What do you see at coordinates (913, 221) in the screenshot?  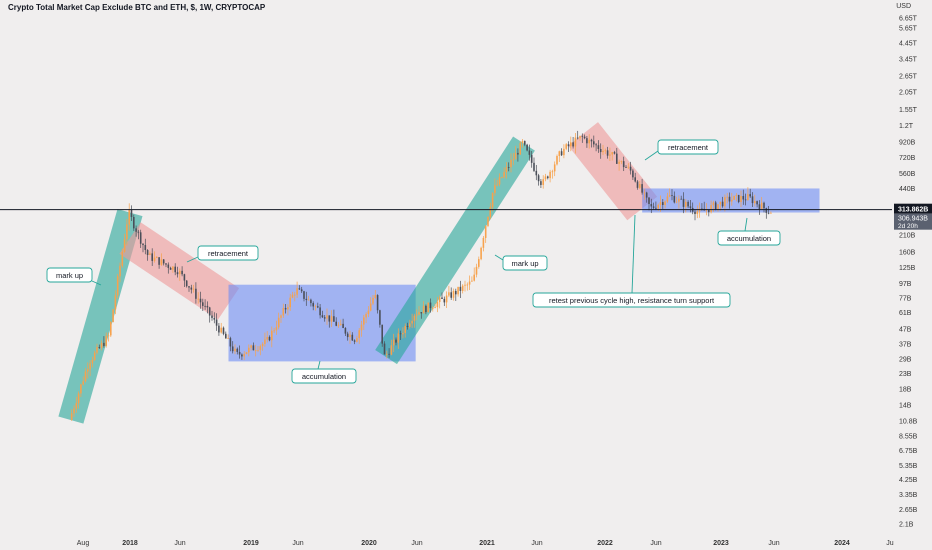 I see `close-price-badge` at bounding box center [913, 221].